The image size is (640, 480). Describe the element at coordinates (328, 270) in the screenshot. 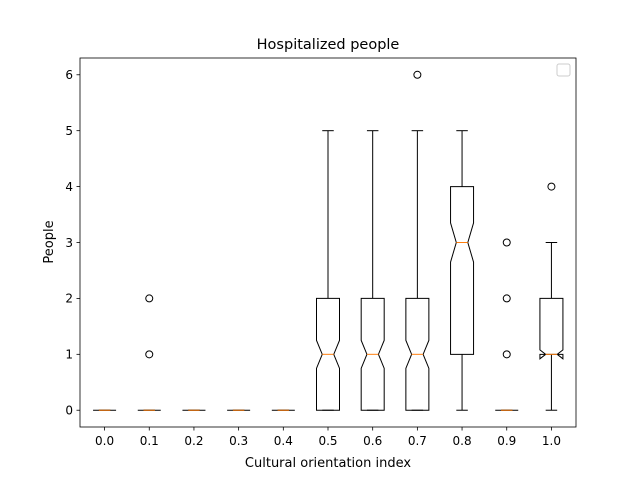

I see `box-0.5` at that location.